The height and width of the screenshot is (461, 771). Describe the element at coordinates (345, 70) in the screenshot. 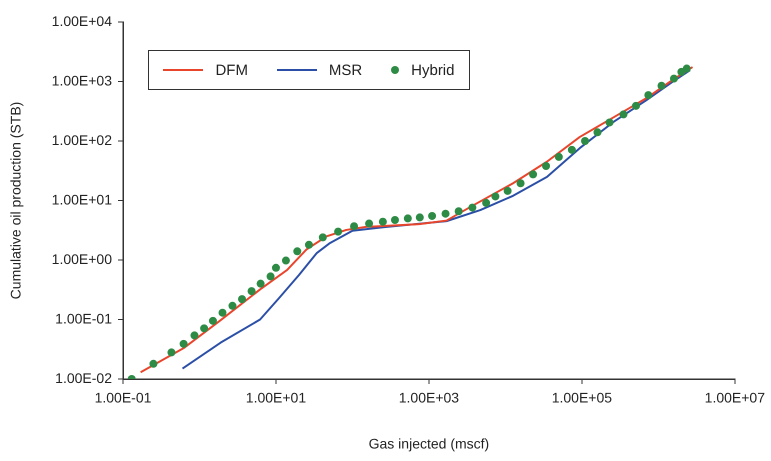

I see `legend-label: MSR` at that location.